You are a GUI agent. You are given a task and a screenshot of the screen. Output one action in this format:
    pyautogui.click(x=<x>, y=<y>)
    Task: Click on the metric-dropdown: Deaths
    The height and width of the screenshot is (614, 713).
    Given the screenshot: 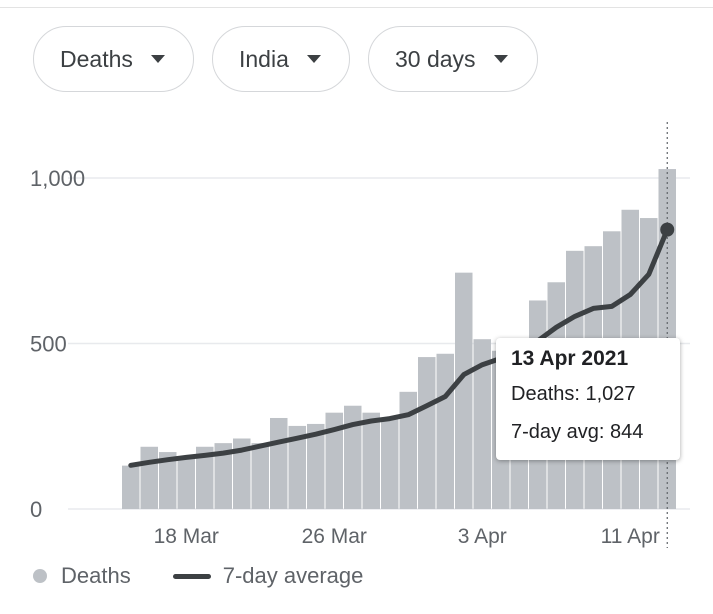 What is the action you would take?
    pyautogui.click(x=113, y=59)
    